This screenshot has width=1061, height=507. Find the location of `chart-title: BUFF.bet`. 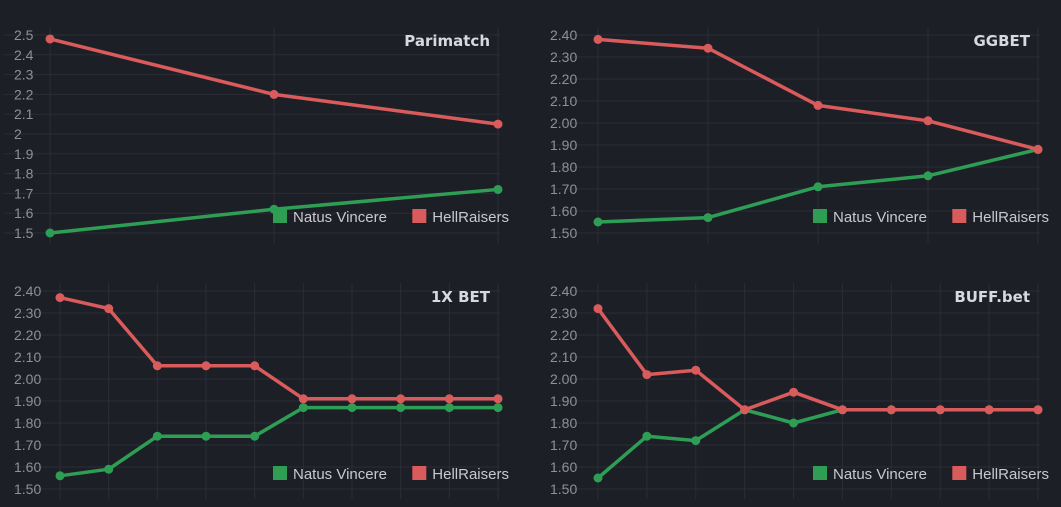

chart-title: BUFF.bet is located at coordinates (992, 297).